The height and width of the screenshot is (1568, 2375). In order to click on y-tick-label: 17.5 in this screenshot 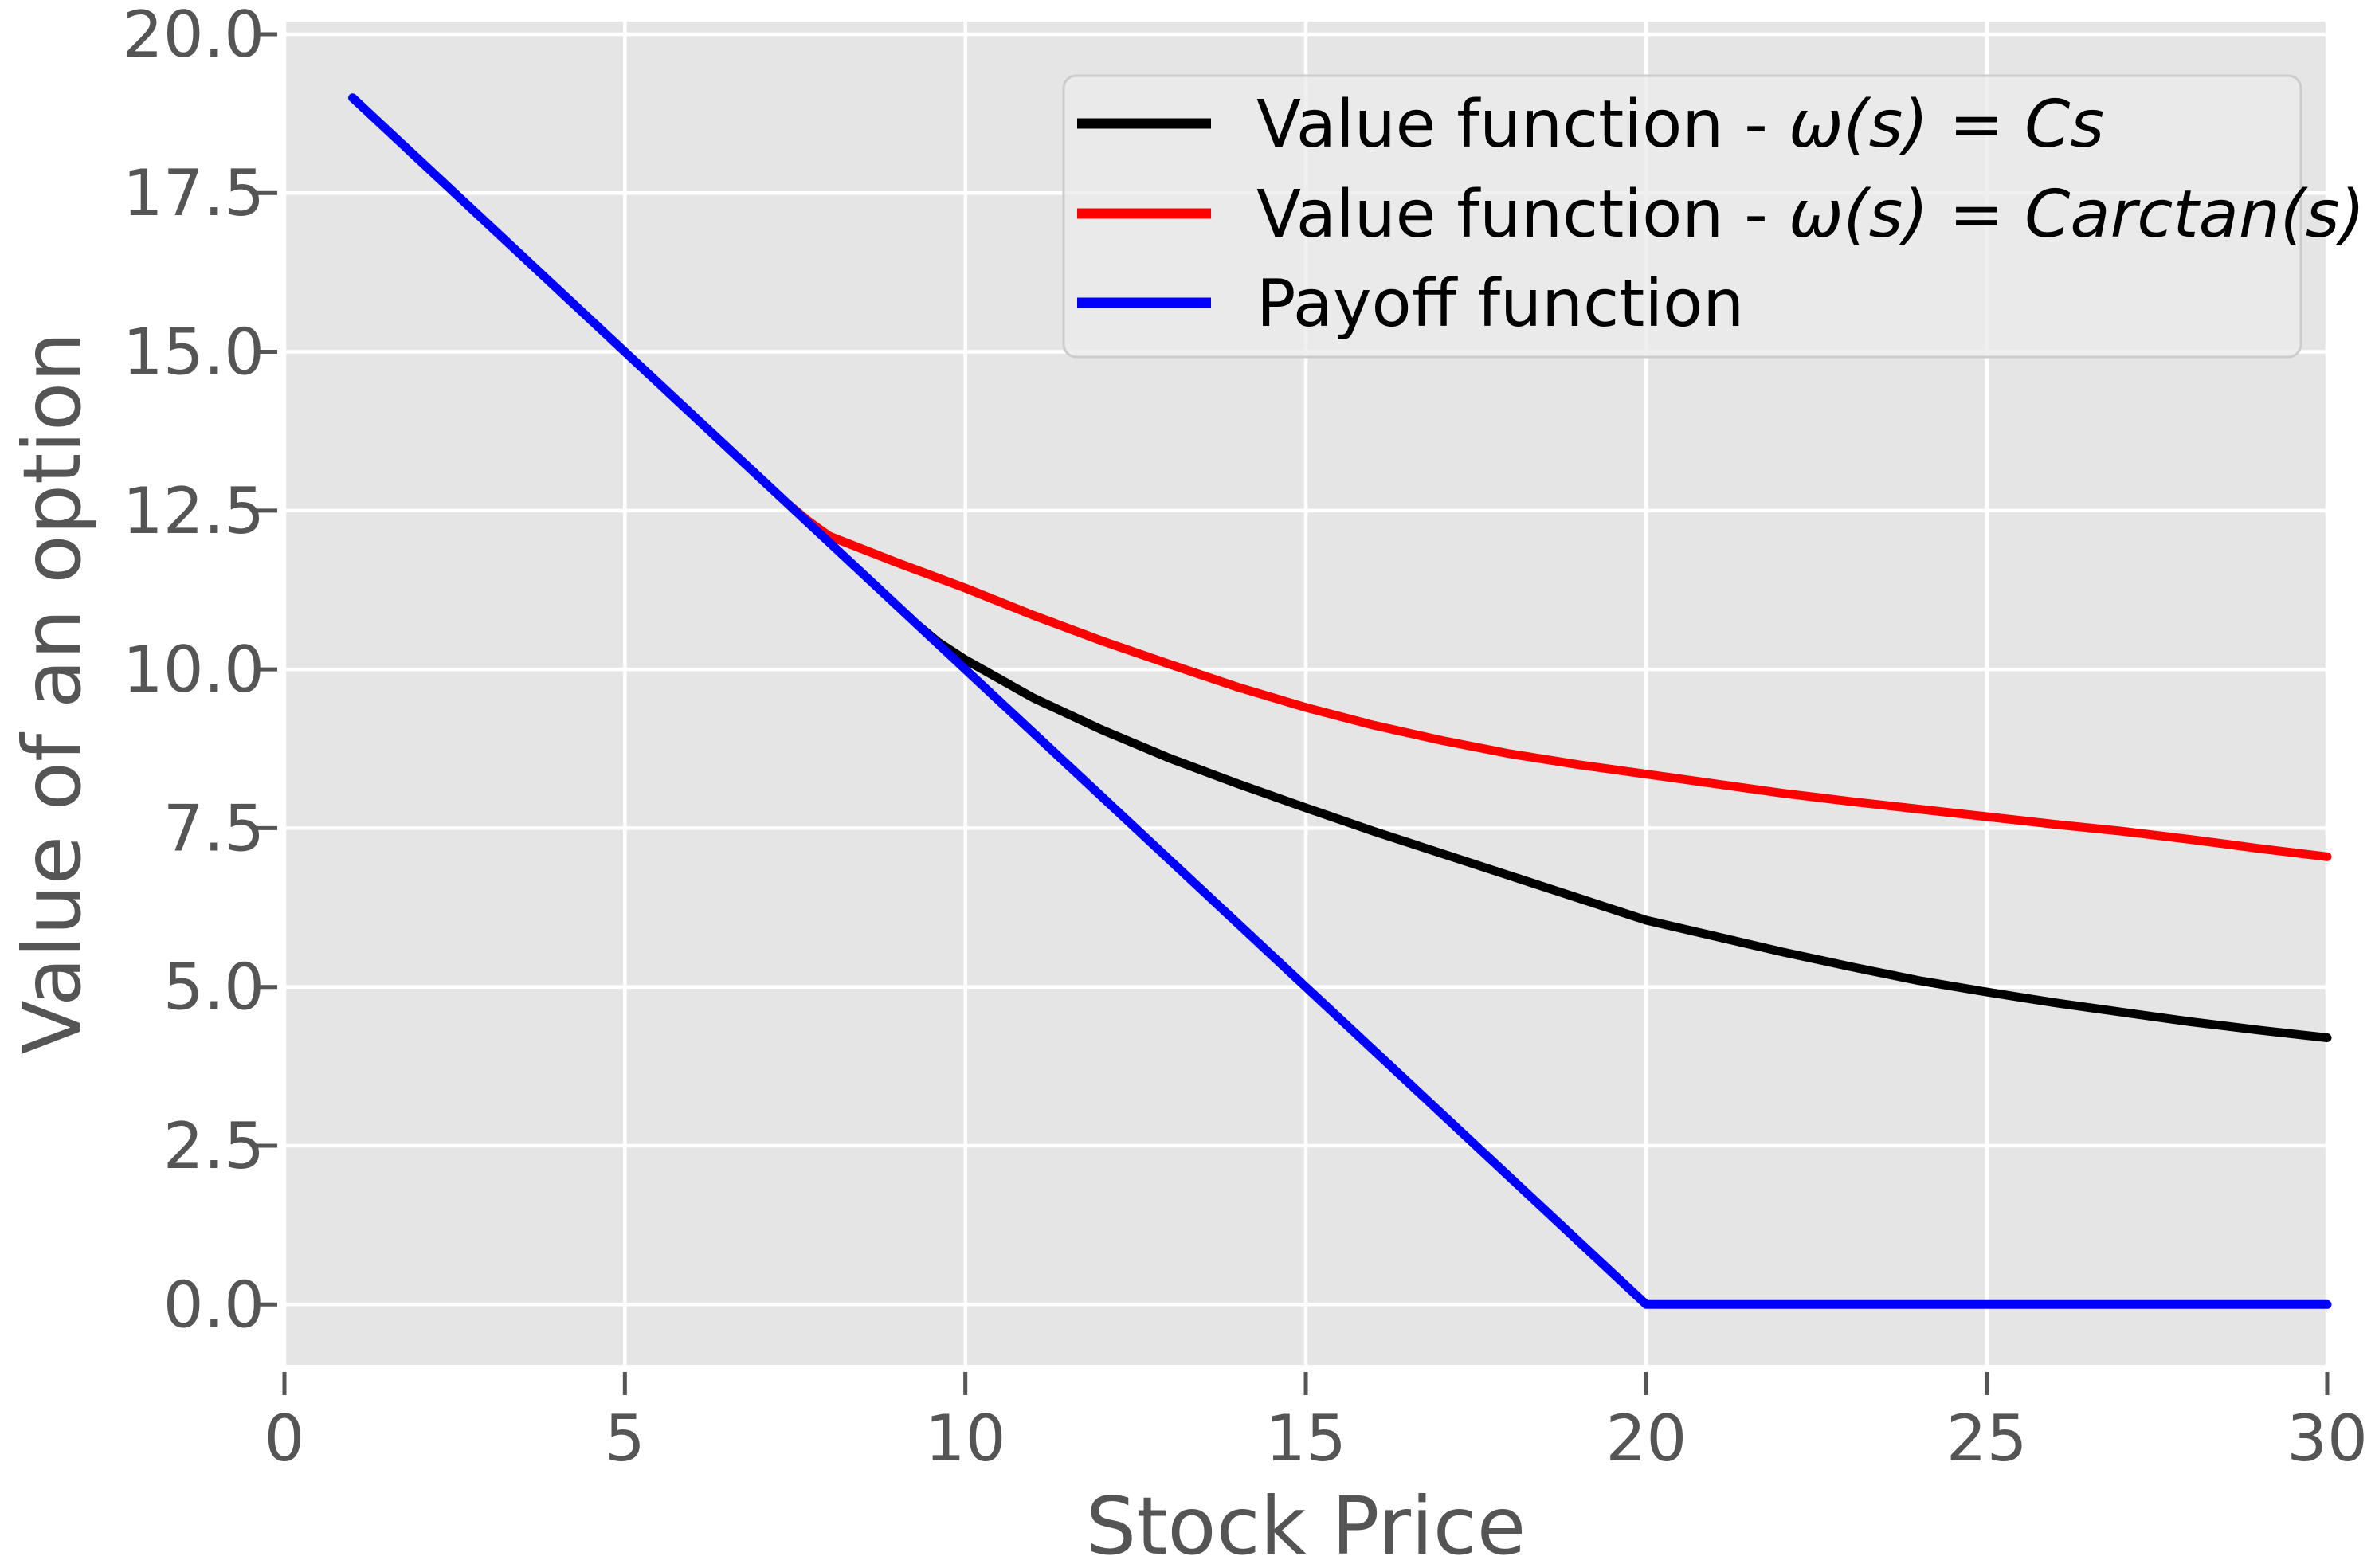, I will do `click(194, 193)`.